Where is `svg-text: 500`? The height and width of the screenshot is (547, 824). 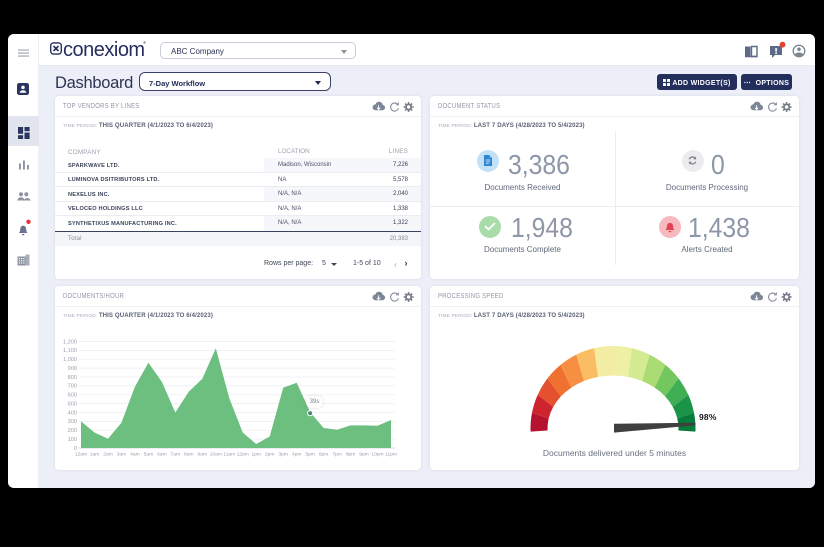 svg-text: 500 is located at coordinates (72, 404).